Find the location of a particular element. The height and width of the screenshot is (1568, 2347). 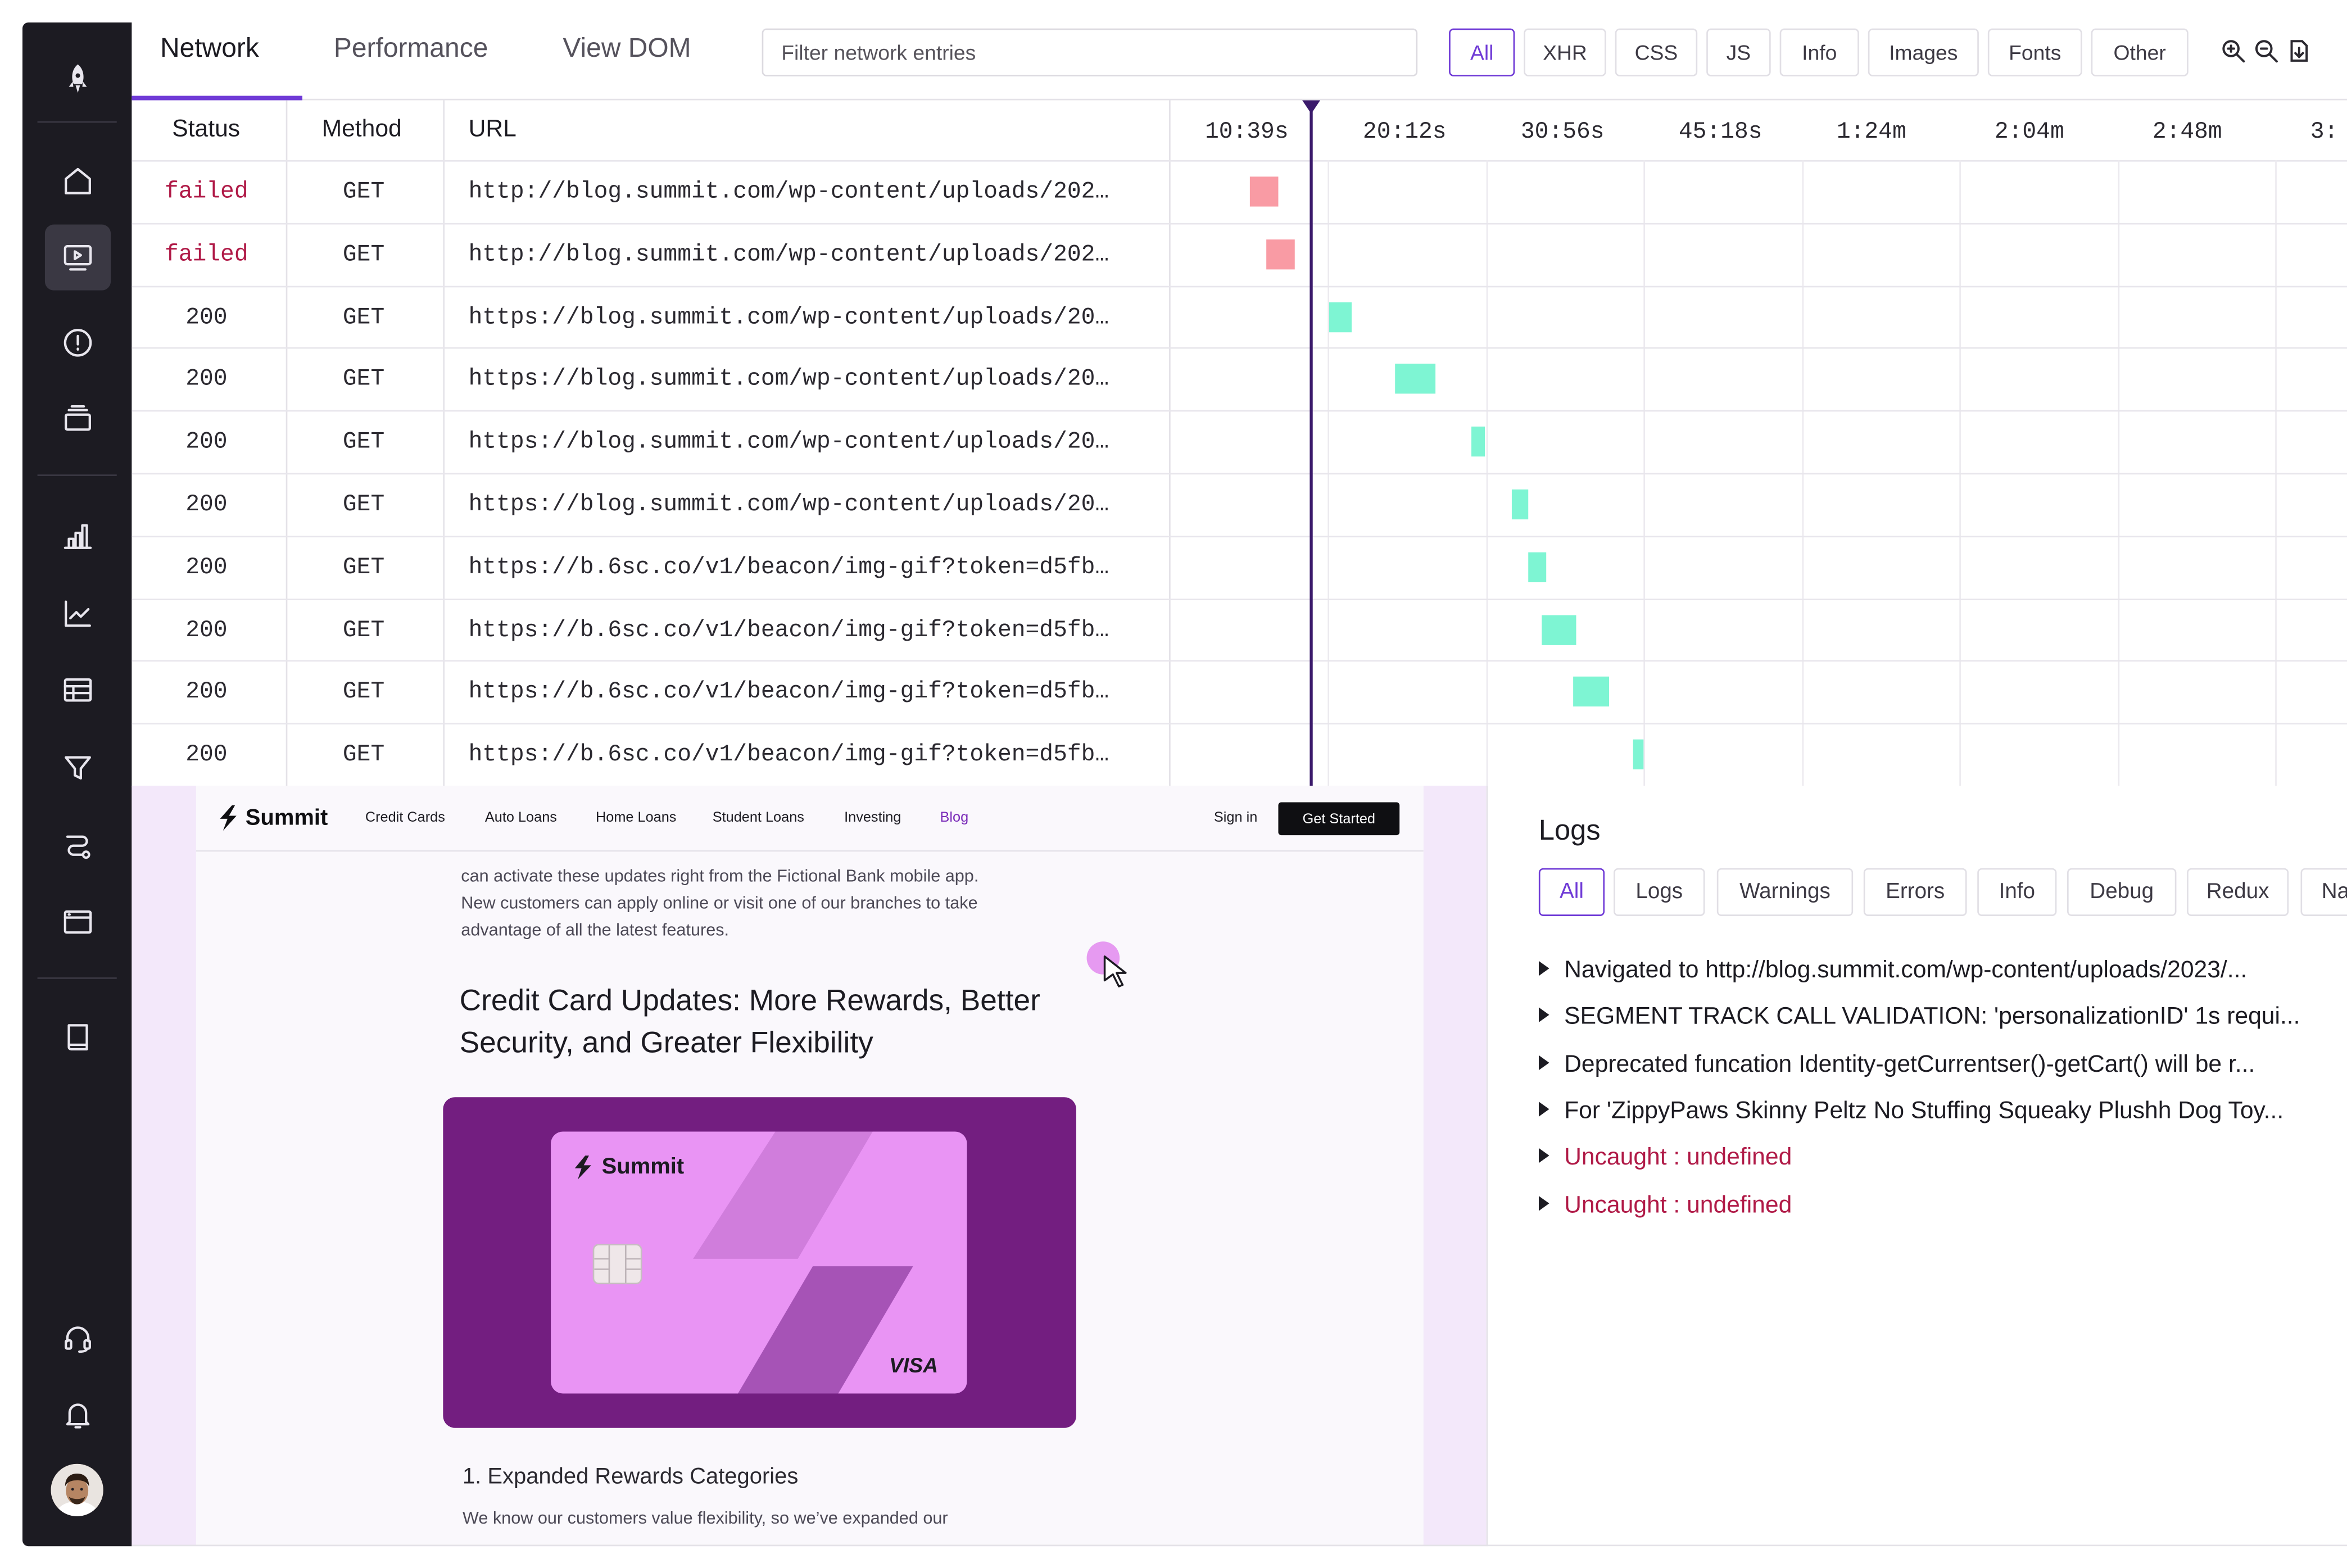

journey-icon is located at coordinates (78, 846).